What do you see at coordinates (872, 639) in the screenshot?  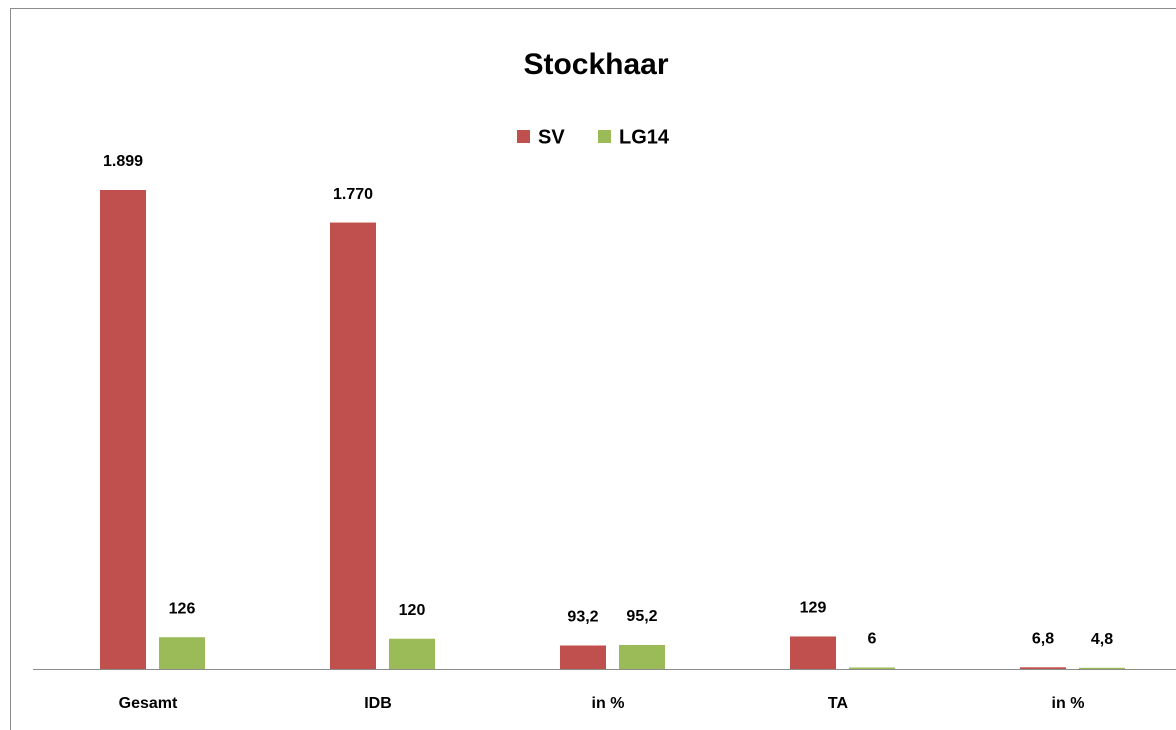 I see `data-label: 6` at bounding box center [872, 639].